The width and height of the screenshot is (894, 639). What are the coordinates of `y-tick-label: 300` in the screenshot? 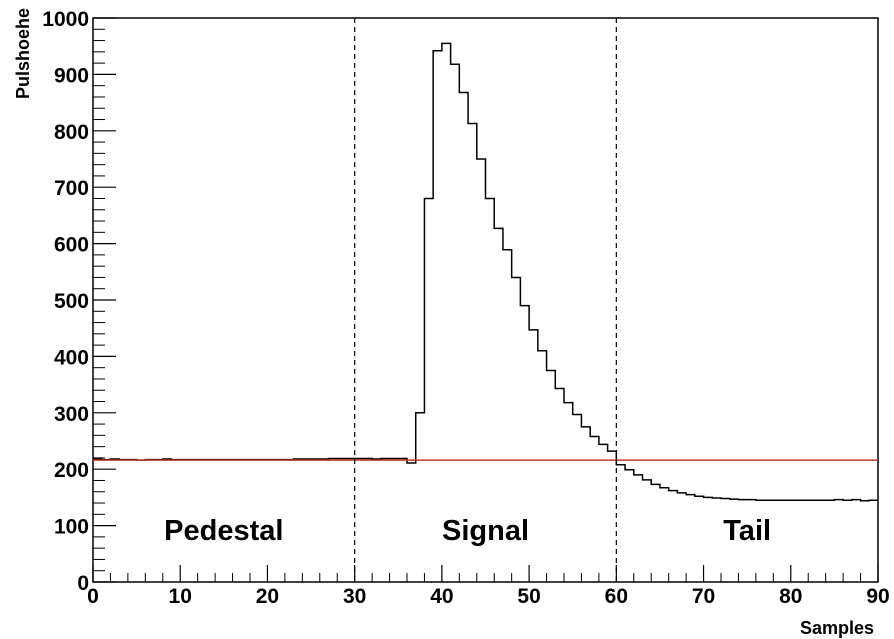 It's located at (71, 414).